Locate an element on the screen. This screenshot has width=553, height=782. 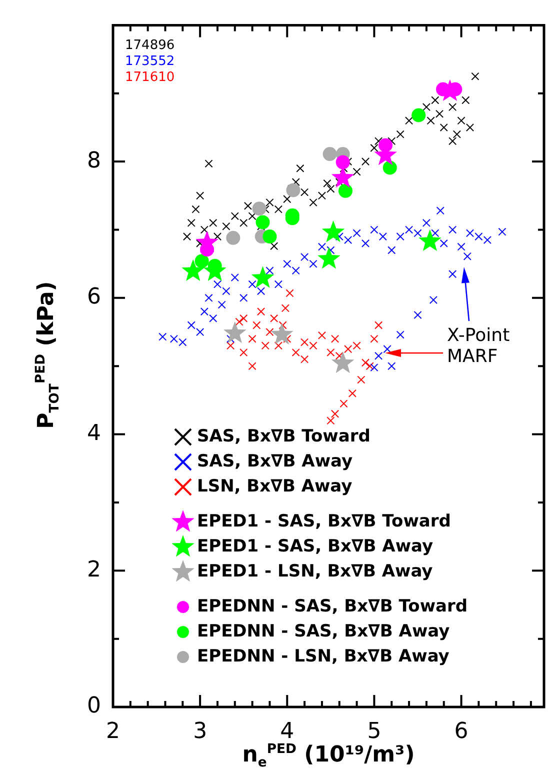
annotation: 173552 is located at coordinates (150, 62).